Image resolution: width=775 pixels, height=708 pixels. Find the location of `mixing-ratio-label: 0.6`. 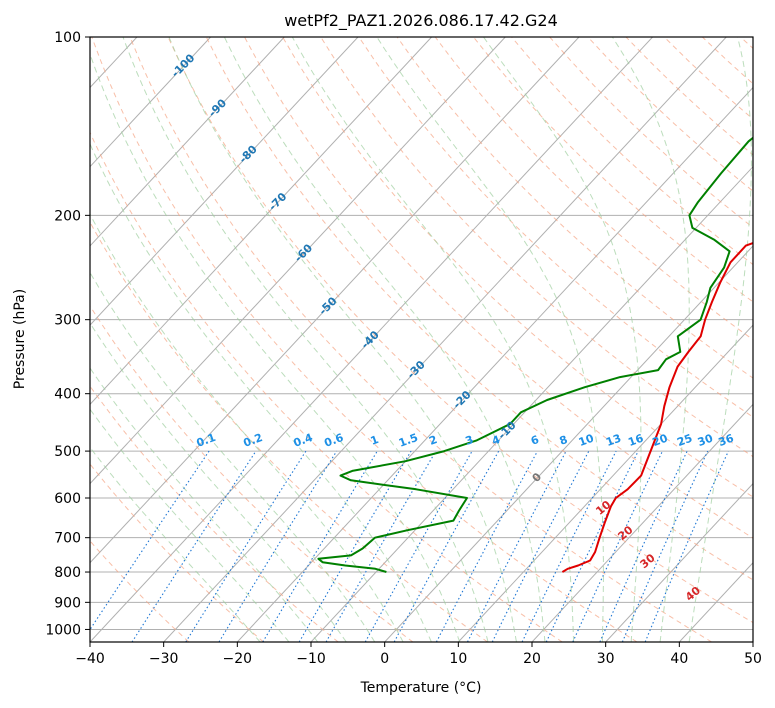

mixing-ratio-label: 0.6 is located at coordinates (334, 440).